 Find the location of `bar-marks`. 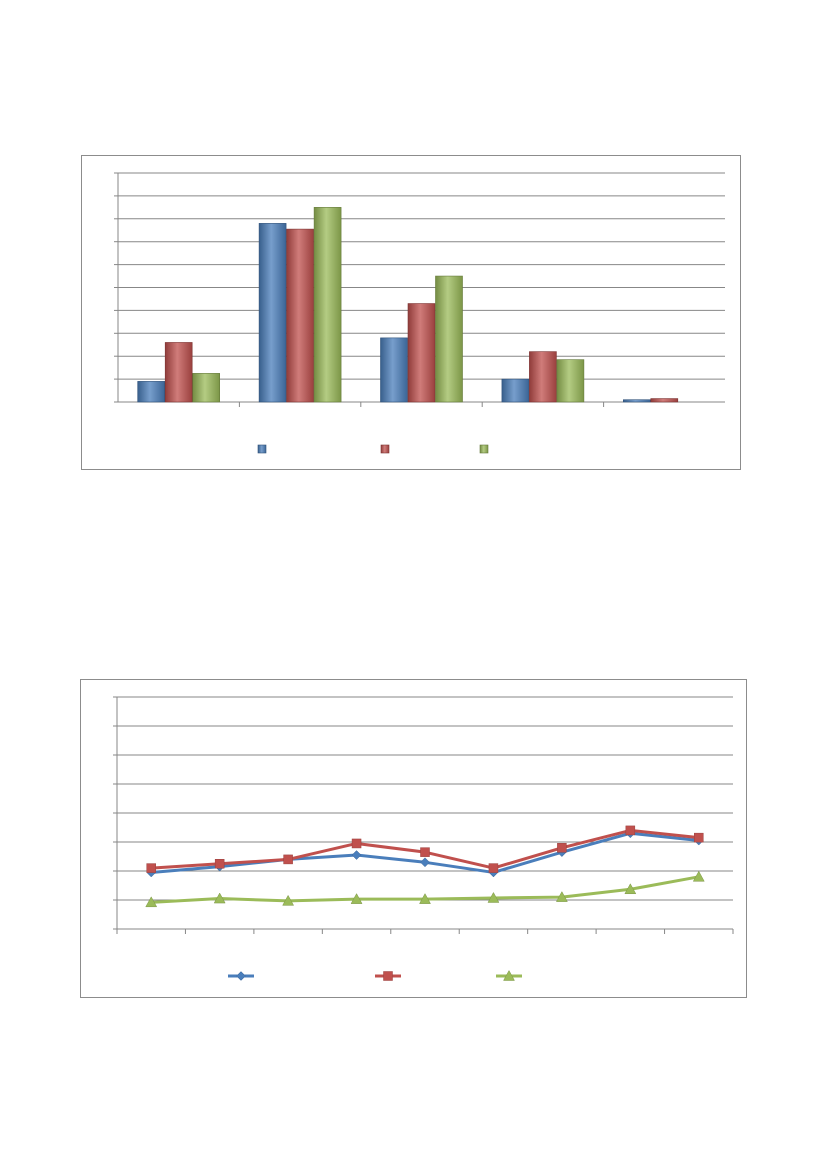

bar-marks is located at coordinates (408, 305).